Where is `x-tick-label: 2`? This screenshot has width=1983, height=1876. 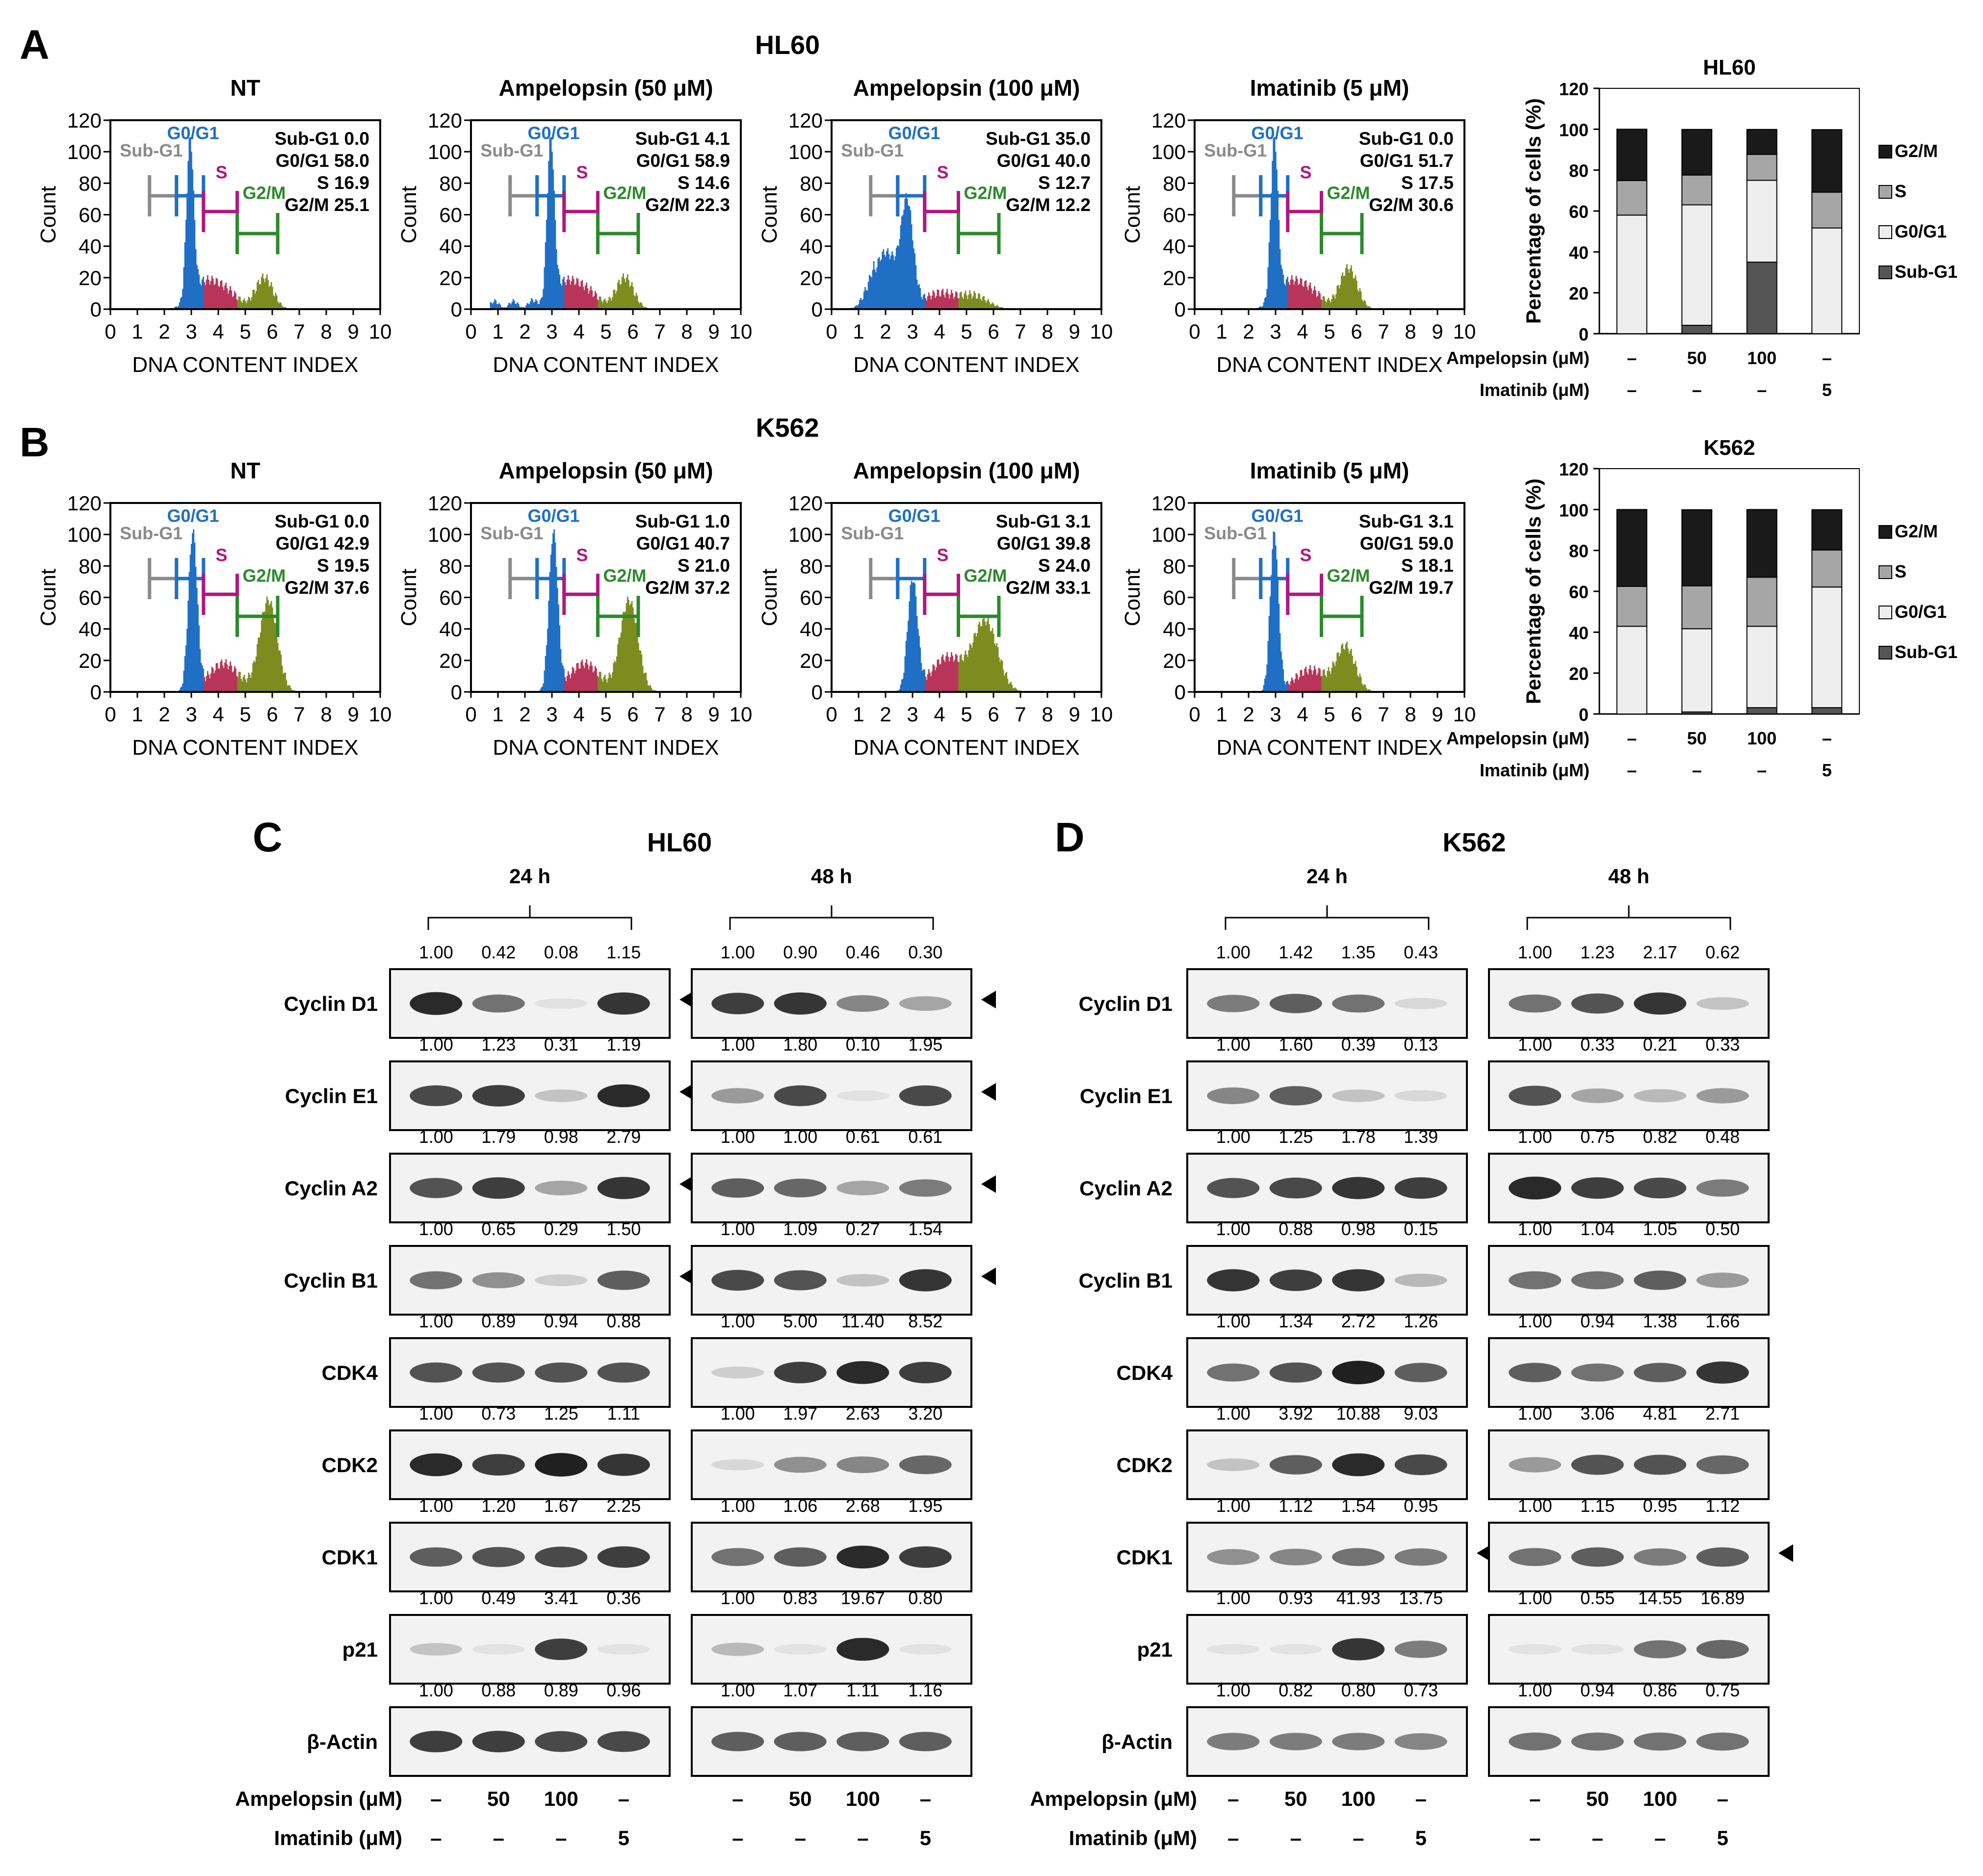
x-tick-label: 2 is located at coordinates (164, 331).